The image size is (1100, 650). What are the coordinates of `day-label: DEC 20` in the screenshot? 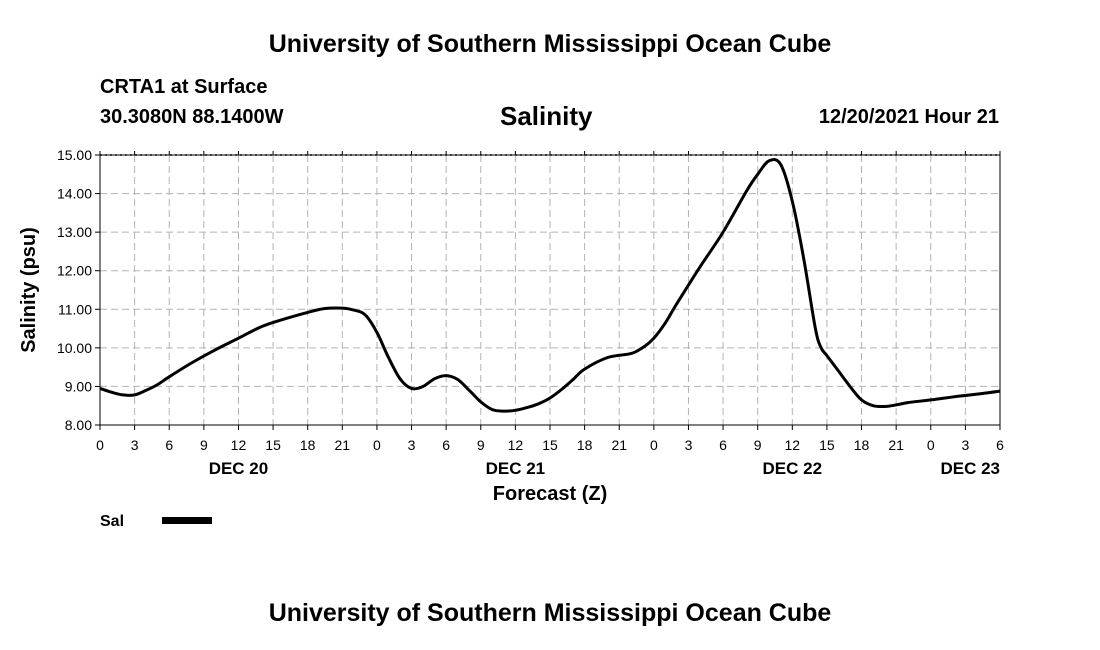 It's located at (239, 468).